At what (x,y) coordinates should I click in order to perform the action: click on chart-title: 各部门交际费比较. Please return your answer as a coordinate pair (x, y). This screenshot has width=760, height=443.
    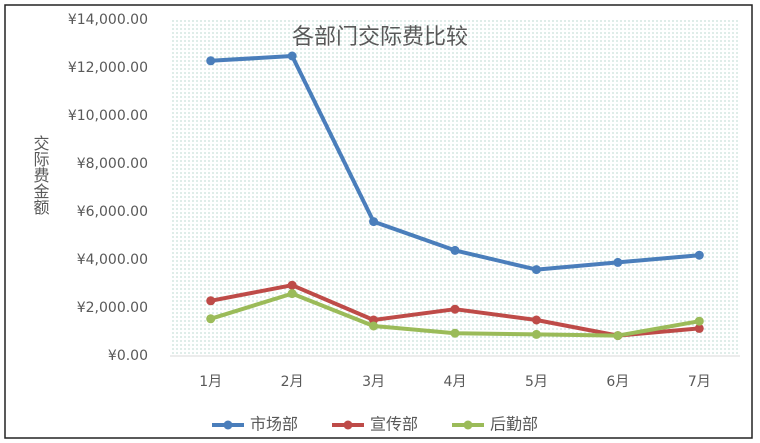
    Looking at the image, I should click on (380, 37).